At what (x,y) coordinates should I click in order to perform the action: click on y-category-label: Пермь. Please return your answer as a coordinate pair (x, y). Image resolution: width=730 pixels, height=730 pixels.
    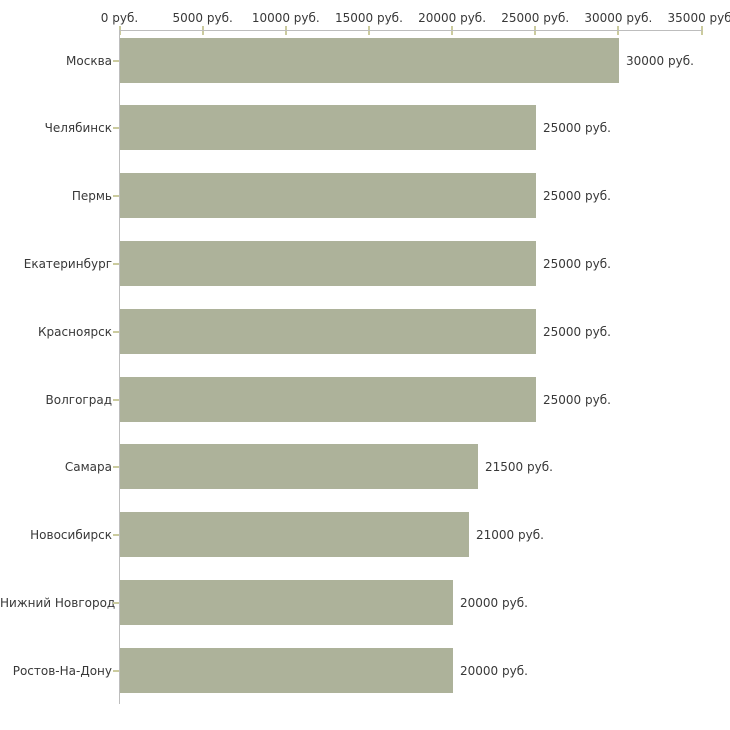
    Looking at the image, I should click on (91, 195).